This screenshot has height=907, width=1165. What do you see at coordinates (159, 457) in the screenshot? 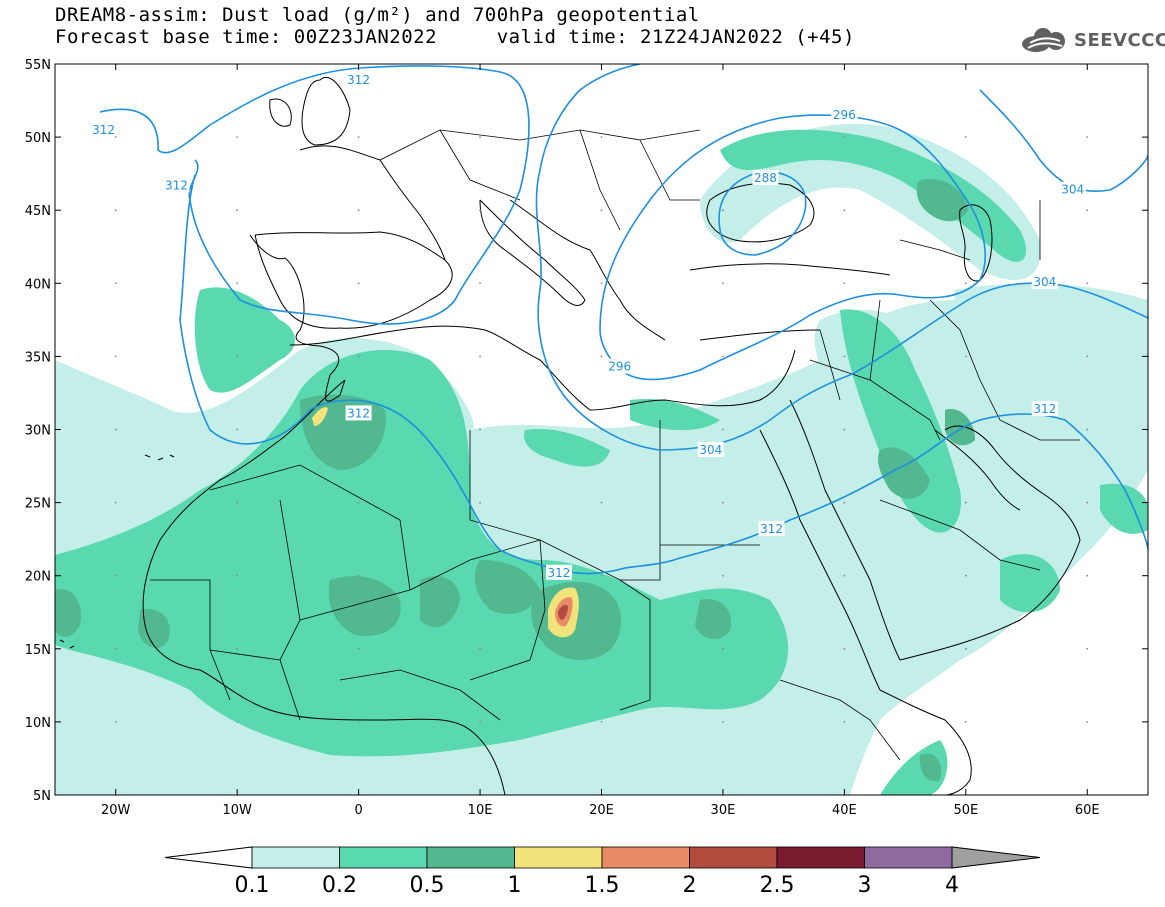
I see `canary-islands` at bounding box center [159, 457].